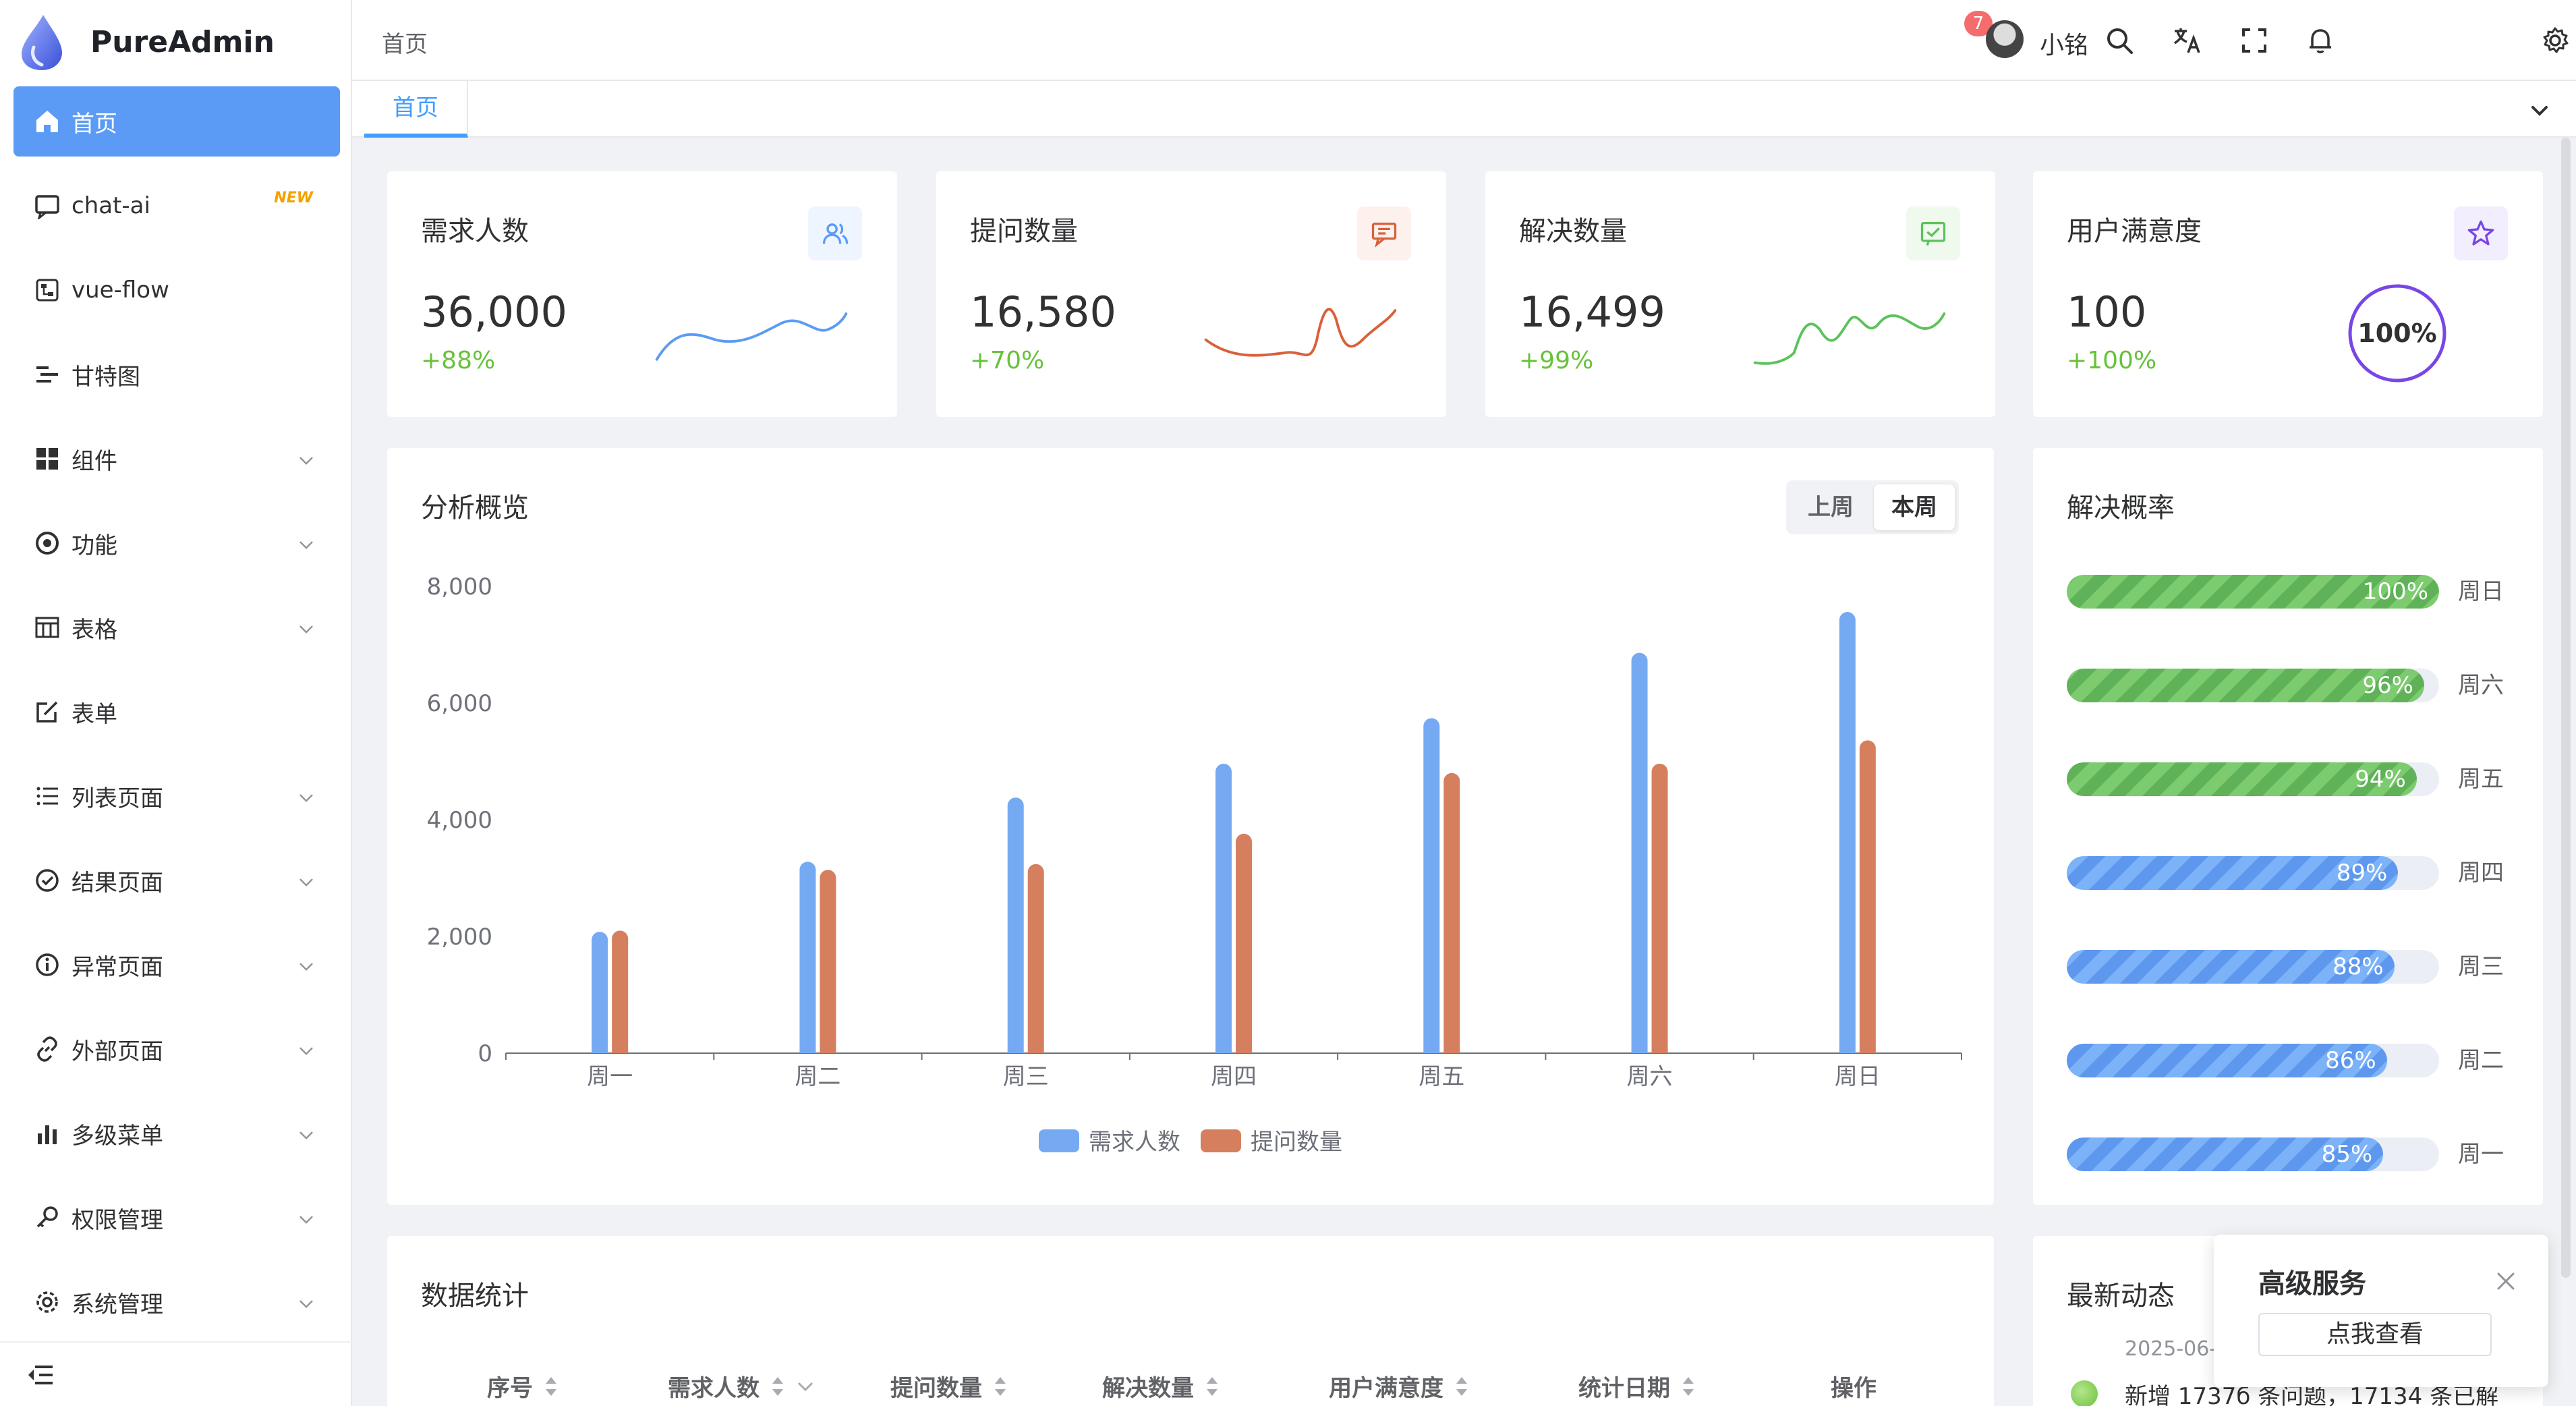 The image size is (2576, 1406). What do you see at coordinates (176, 1218) in the screenshot?
I see `sidebar-item-13: 权限管理` at bounding box center [176, 1218].